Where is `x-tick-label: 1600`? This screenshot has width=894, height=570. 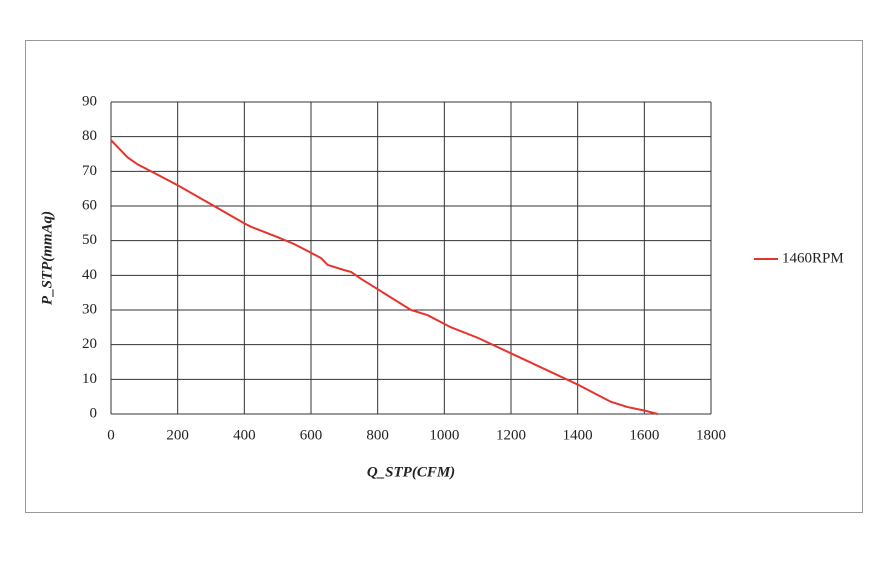 x-tick-label: 1600 is located at coordinates (644, 435).